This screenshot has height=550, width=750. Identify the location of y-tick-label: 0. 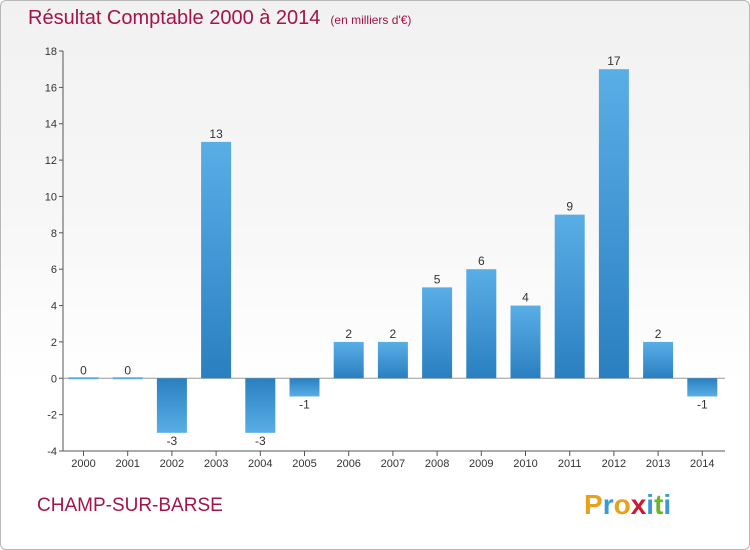
(54, 379).